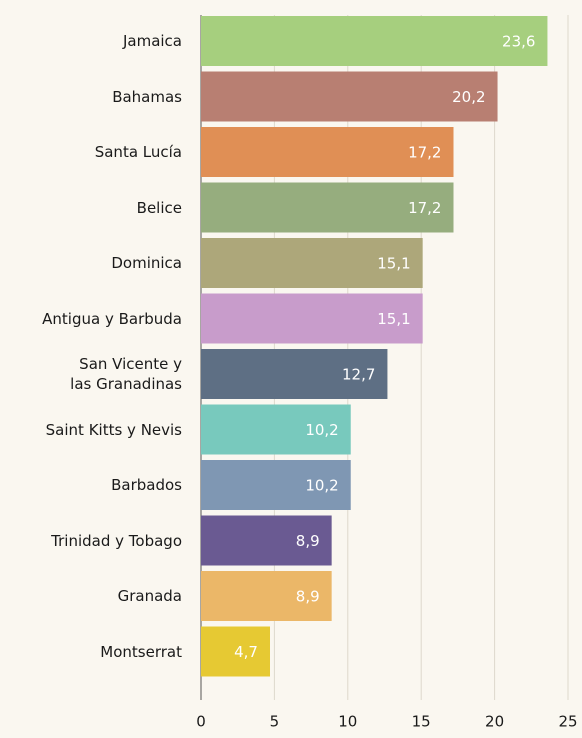 This screenshot has height=738, width=582. What do you see at coordinates (494, 722) in the screenshot?
I see `x-tick-label: 20` at bounding box center [494, 722].